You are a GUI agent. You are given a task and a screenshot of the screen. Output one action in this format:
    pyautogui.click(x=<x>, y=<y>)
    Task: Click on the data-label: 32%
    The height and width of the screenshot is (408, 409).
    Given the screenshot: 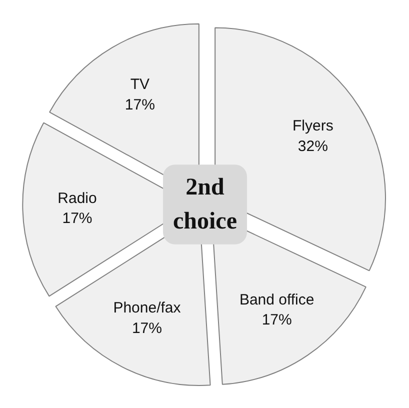 What is the action you would take?
    pyautogui.click(x=313, y=146)
    